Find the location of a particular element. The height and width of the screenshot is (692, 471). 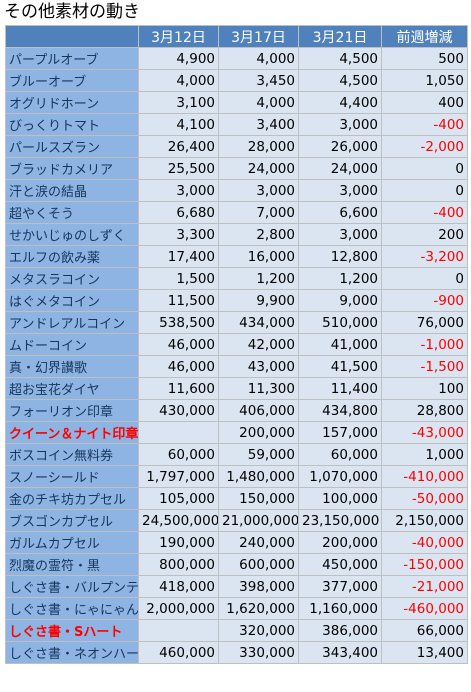

price-cell: 386,000 is located at coordinates (340, 630).